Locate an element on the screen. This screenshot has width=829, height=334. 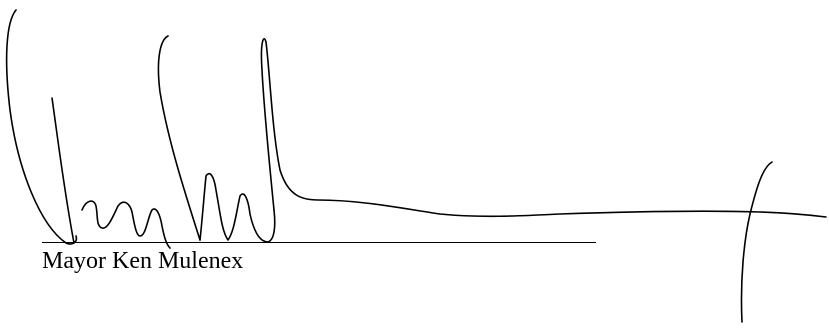
signer-name: Mayor Ken Mulenex is located at coordinates (143, 261).